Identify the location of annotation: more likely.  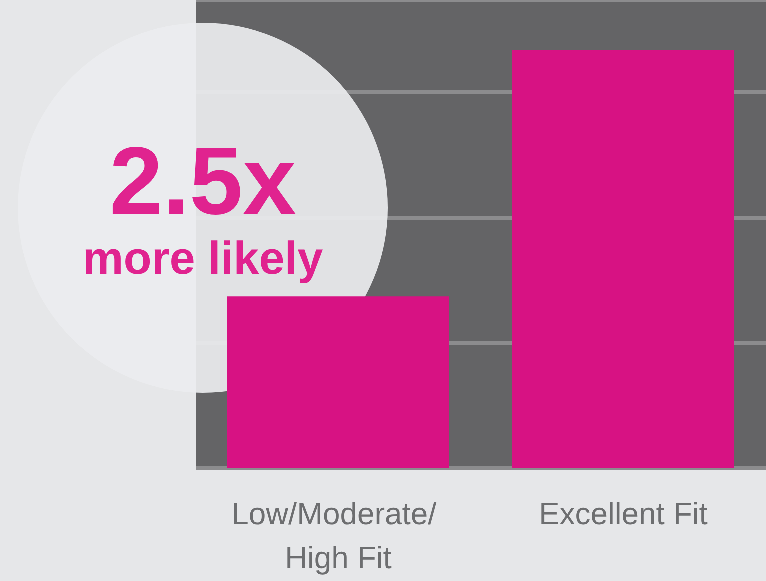
(203, 258).